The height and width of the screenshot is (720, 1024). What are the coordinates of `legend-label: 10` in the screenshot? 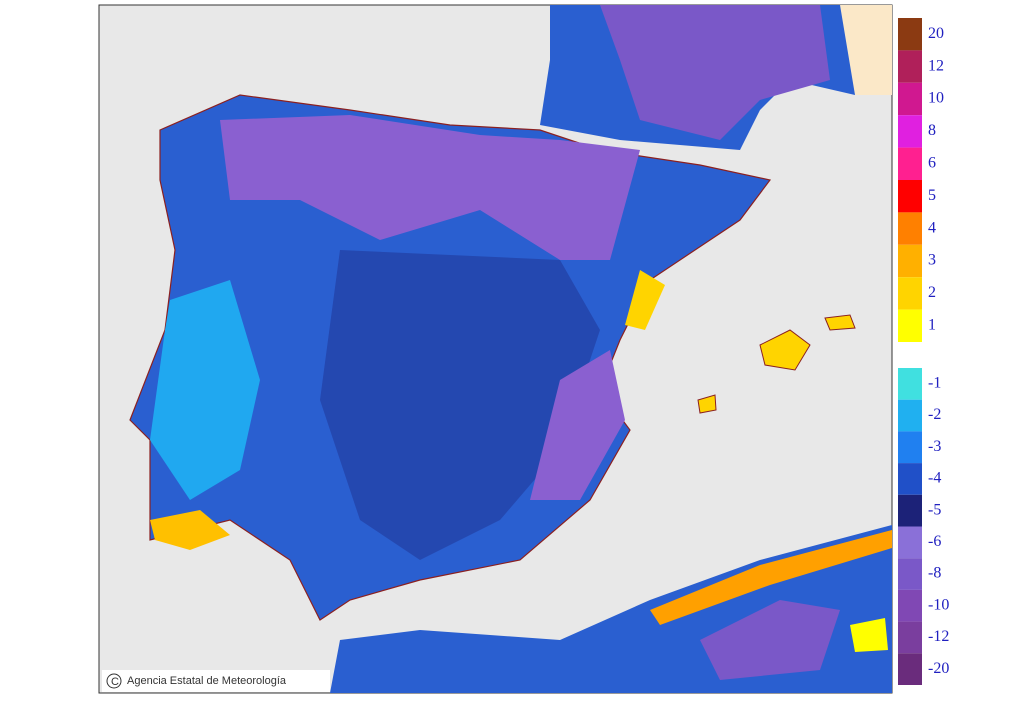 It's located at (936, 98).